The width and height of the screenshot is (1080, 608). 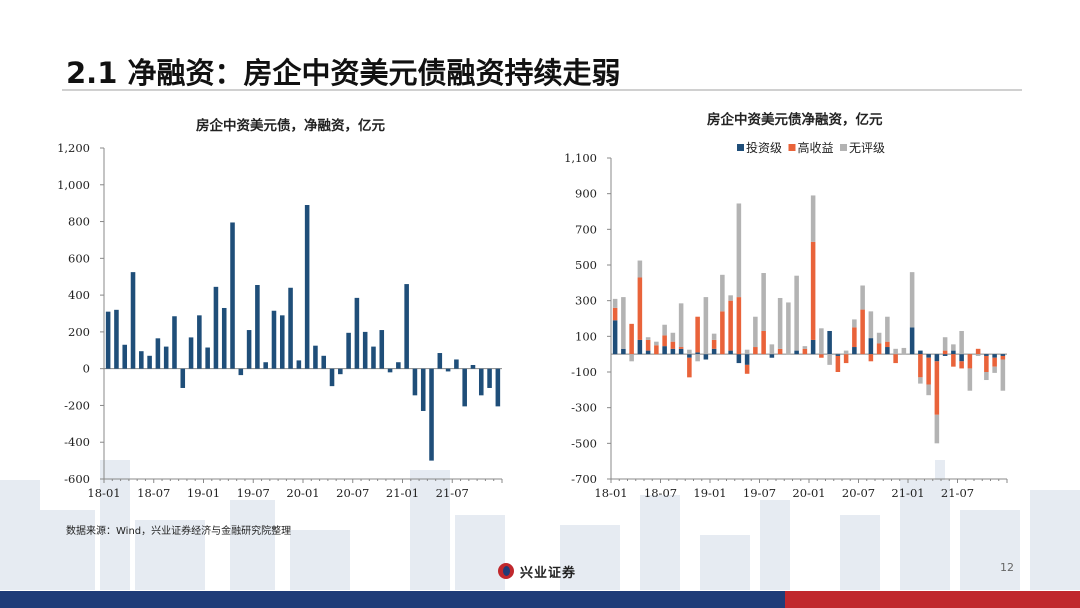 What do you see at coordinates (867, 148) in the screenshot?
I see `legend-label: 无评级` at bounding box center [867, 148].